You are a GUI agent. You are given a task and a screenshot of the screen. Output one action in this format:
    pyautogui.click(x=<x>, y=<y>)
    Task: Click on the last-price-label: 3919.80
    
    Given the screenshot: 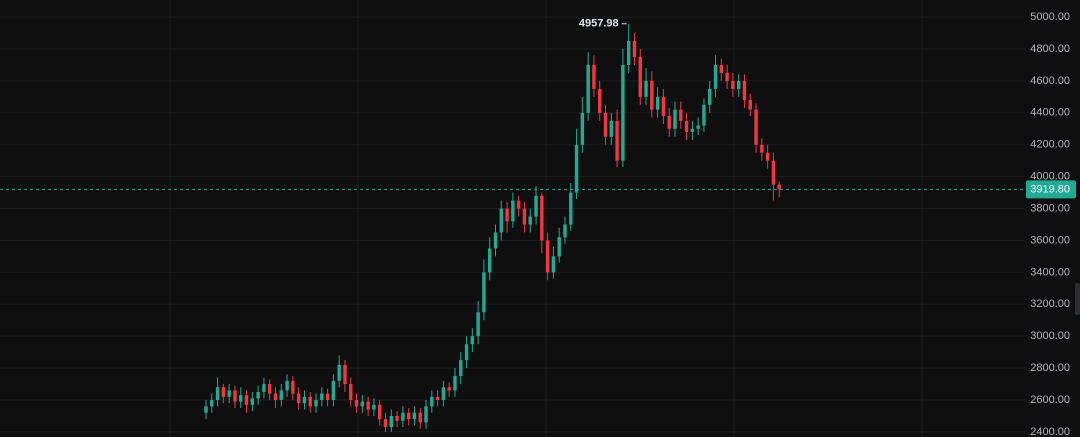 What is the action you would take?
    pyautogui.click(x=1050, y=189)
    